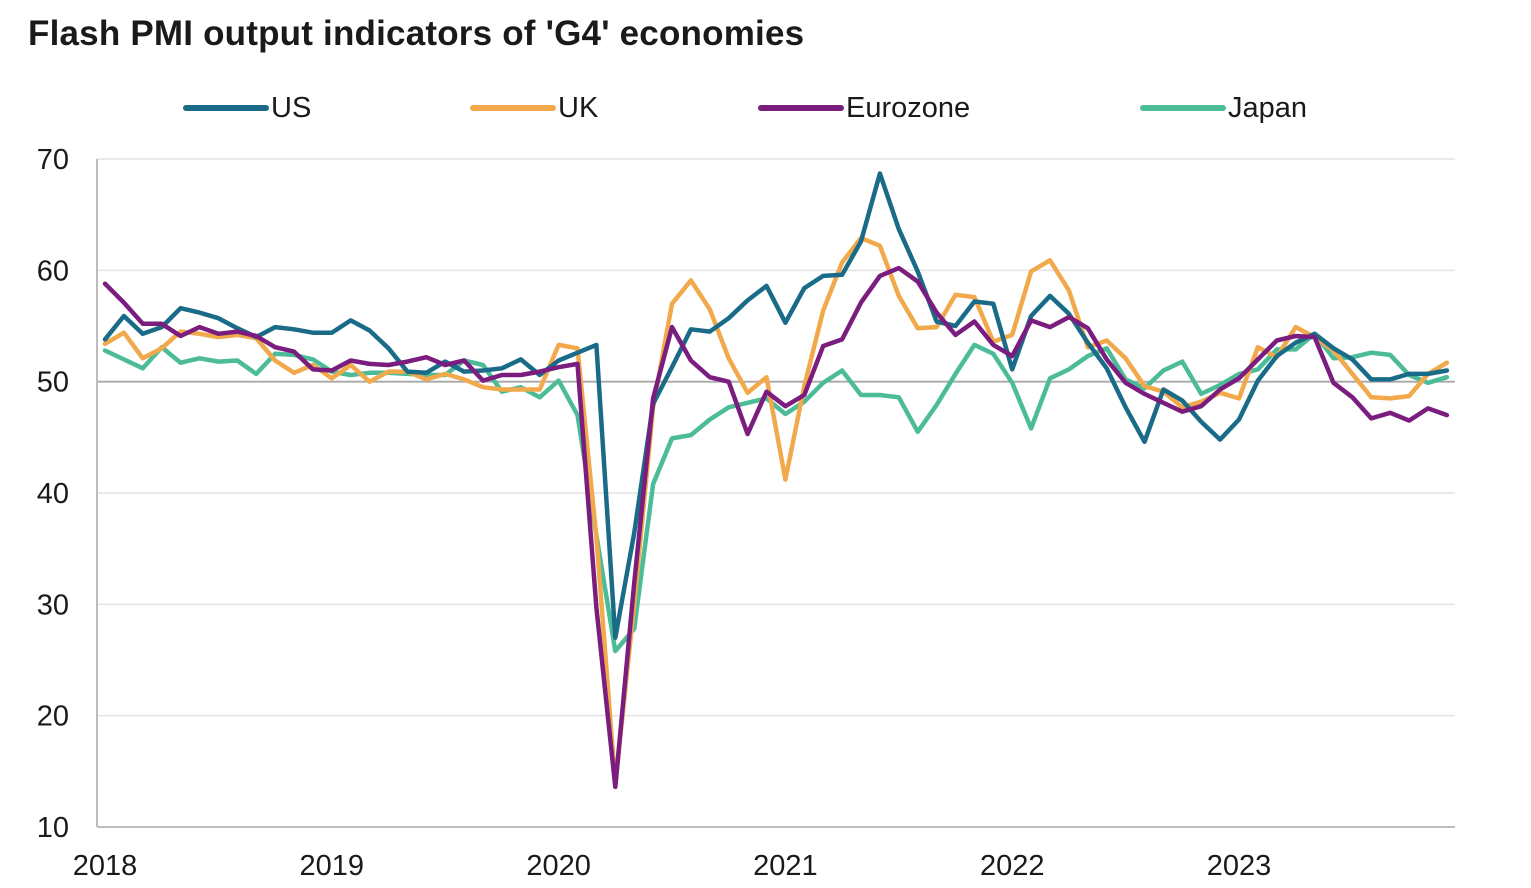 Image resolution: width=1531 pixels, height=888 pixels. Describe the element at coordinates (53, 828) in the screenshot. I see `y-tick-label: 10` at that location.